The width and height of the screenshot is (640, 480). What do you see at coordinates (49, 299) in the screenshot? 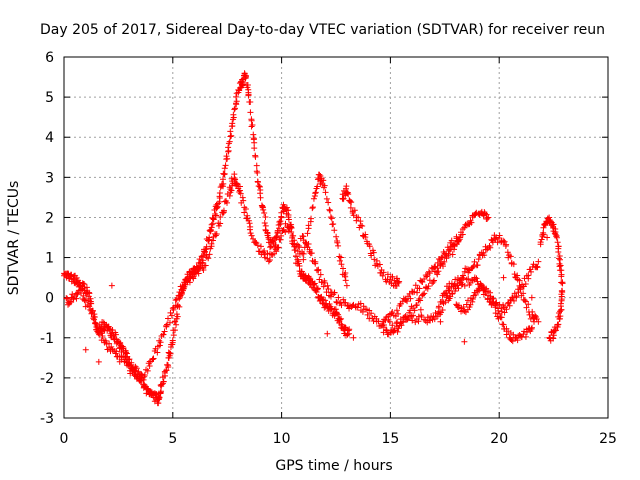
I see `y-tick-label: 0` at bounding box center [49, 299].